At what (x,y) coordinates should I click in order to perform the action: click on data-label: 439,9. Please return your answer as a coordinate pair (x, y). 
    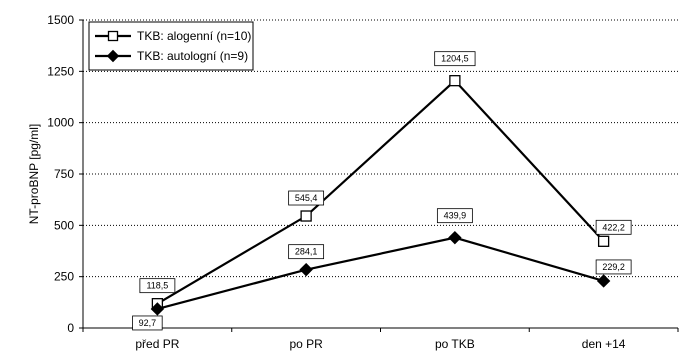
    Looking at the image, I should click on (455, 216).